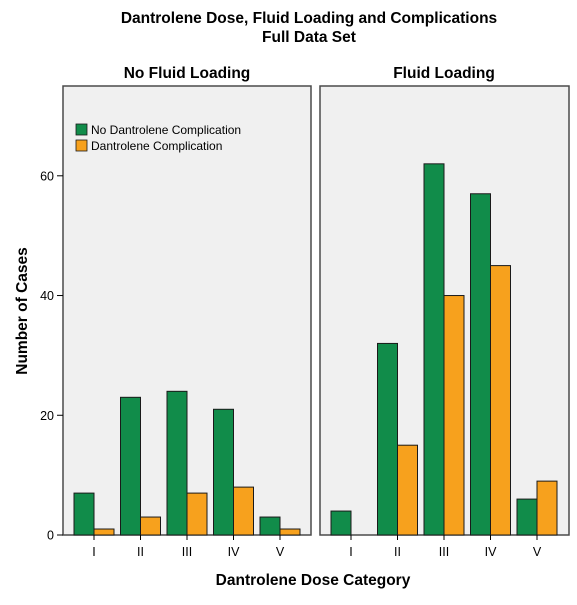 This screenshot has width=577, height=605. I want to click on bar-no-fluid-complication-V, so click(290, 532).